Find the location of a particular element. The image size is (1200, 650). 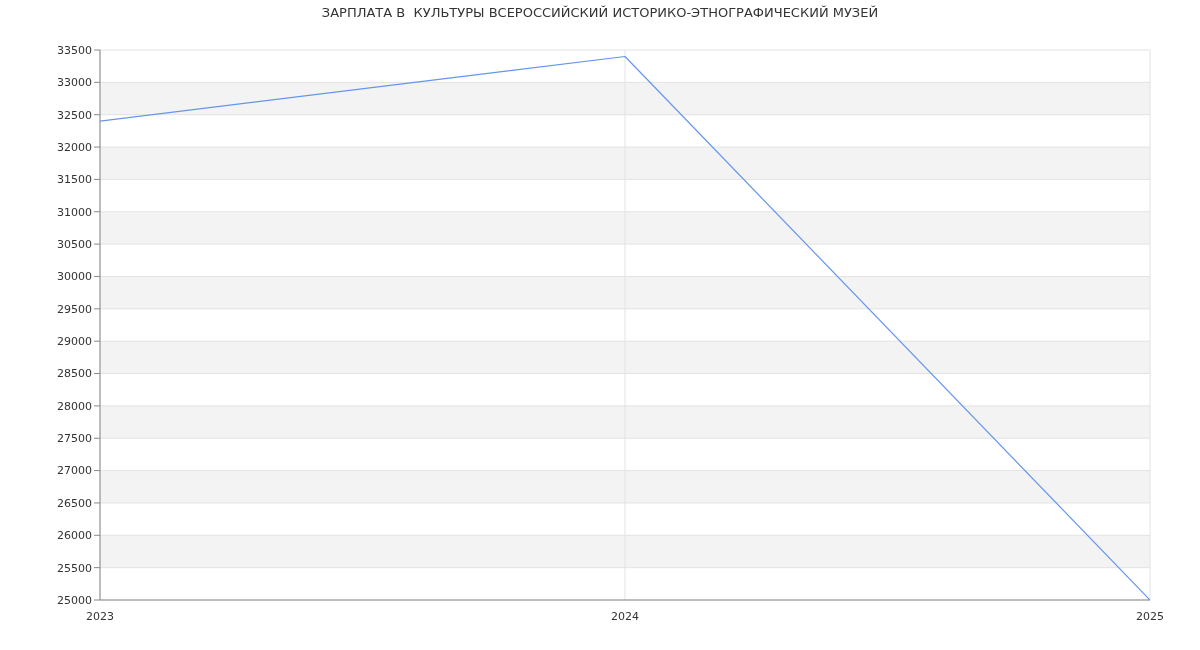

y-tick-label: 25000 is located at coordinates (74, 600).